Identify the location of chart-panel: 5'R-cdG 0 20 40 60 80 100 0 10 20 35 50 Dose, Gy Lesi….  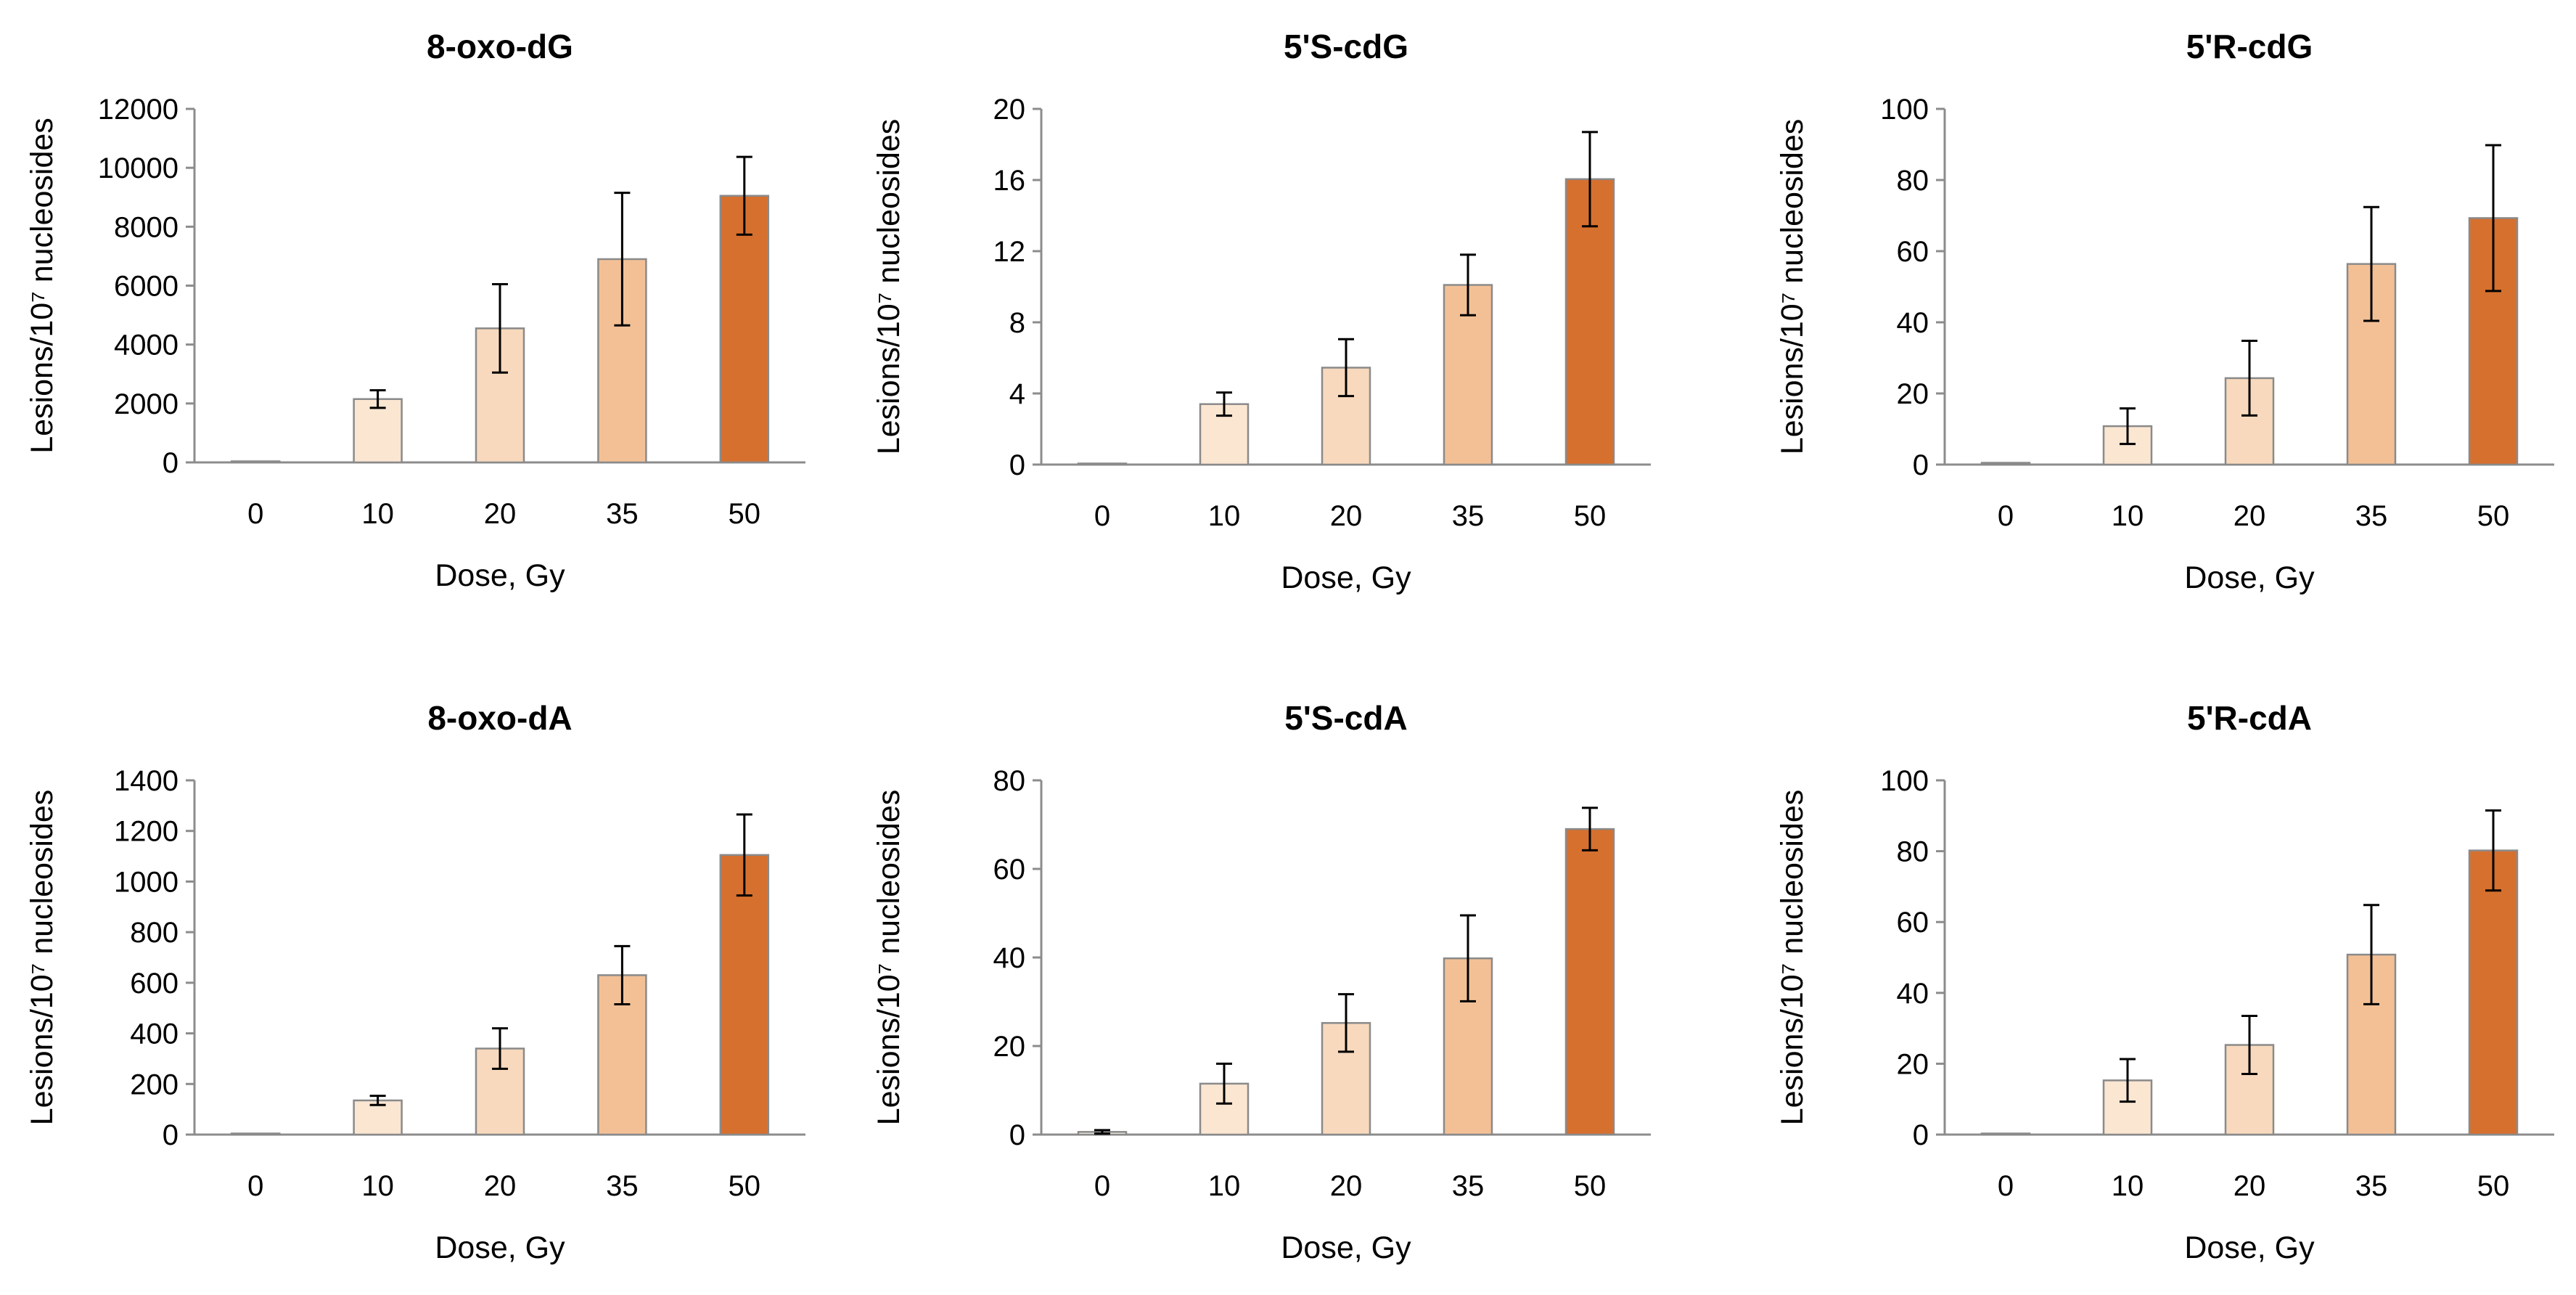
(2164, 311).